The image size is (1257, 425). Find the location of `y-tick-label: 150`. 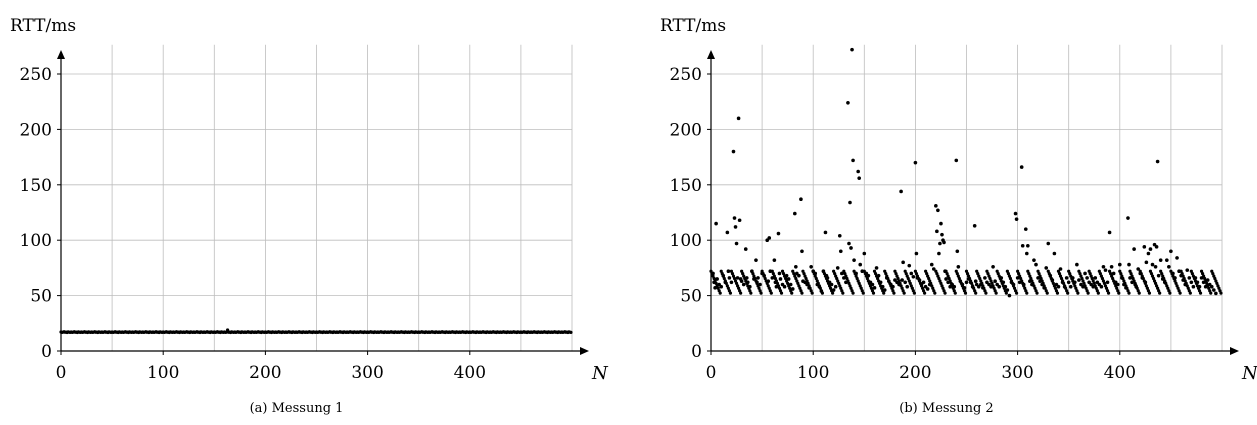

y-tick-label: 150 is located at coordinates (36, 186).